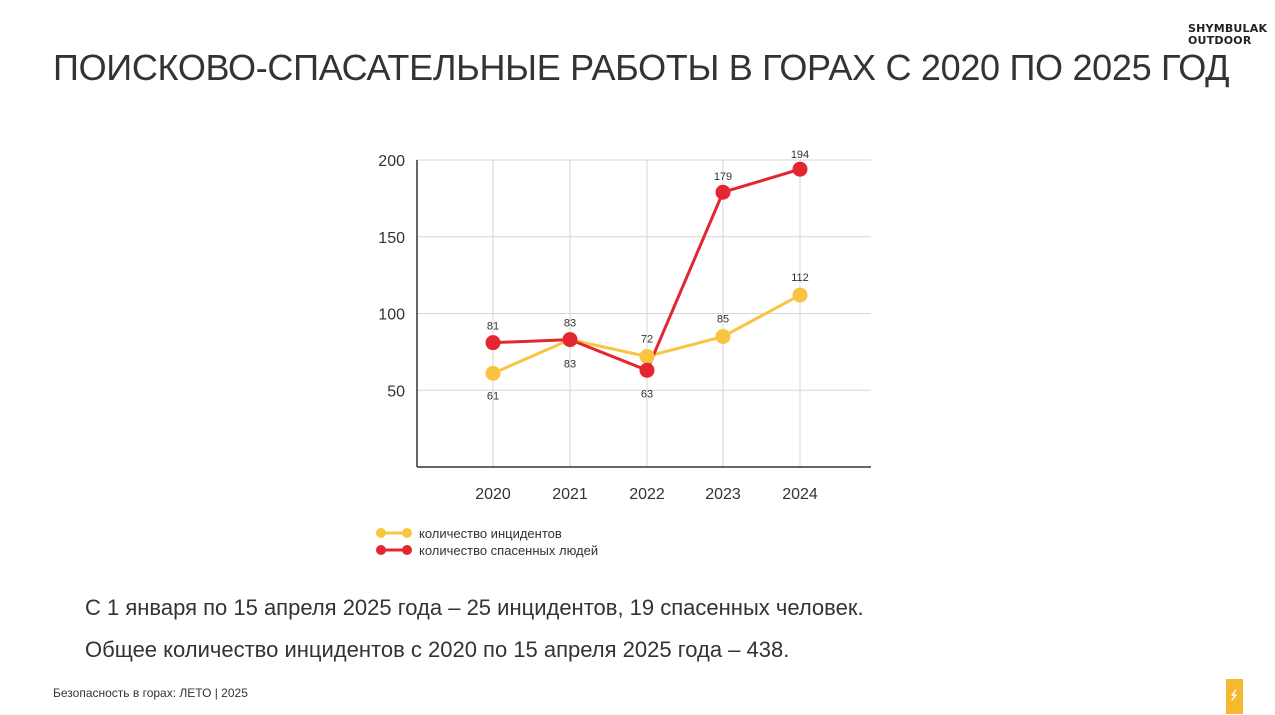 This screenshot has height=715, width=1275. Describe the element at coordinates (647, 339) in the screenshot. I see `data-label-incidents: 72` at that location.